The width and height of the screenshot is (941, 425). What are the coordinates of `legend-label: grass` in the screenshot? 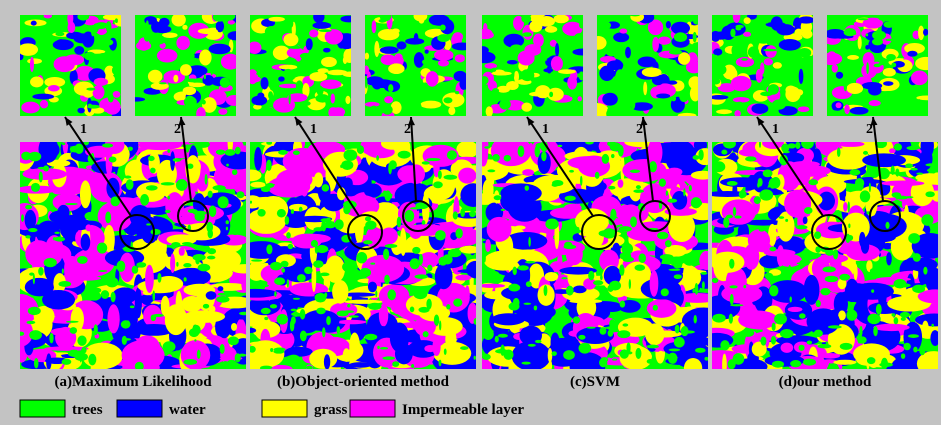 It's located at (330, 410).